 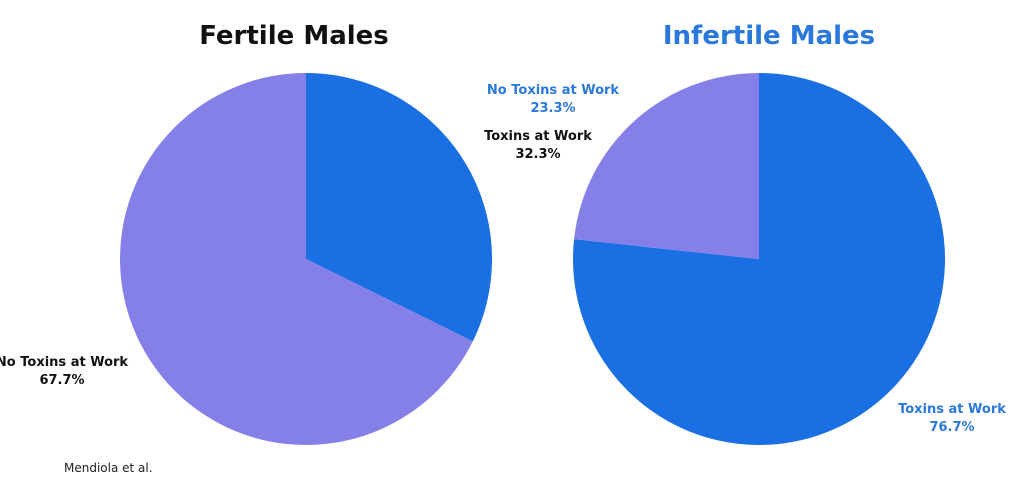 What do you see at coordinates (399, 207) in the screenshot?
I see `fertile-slice-toxins-at-work` at bounding box center [399, 207].